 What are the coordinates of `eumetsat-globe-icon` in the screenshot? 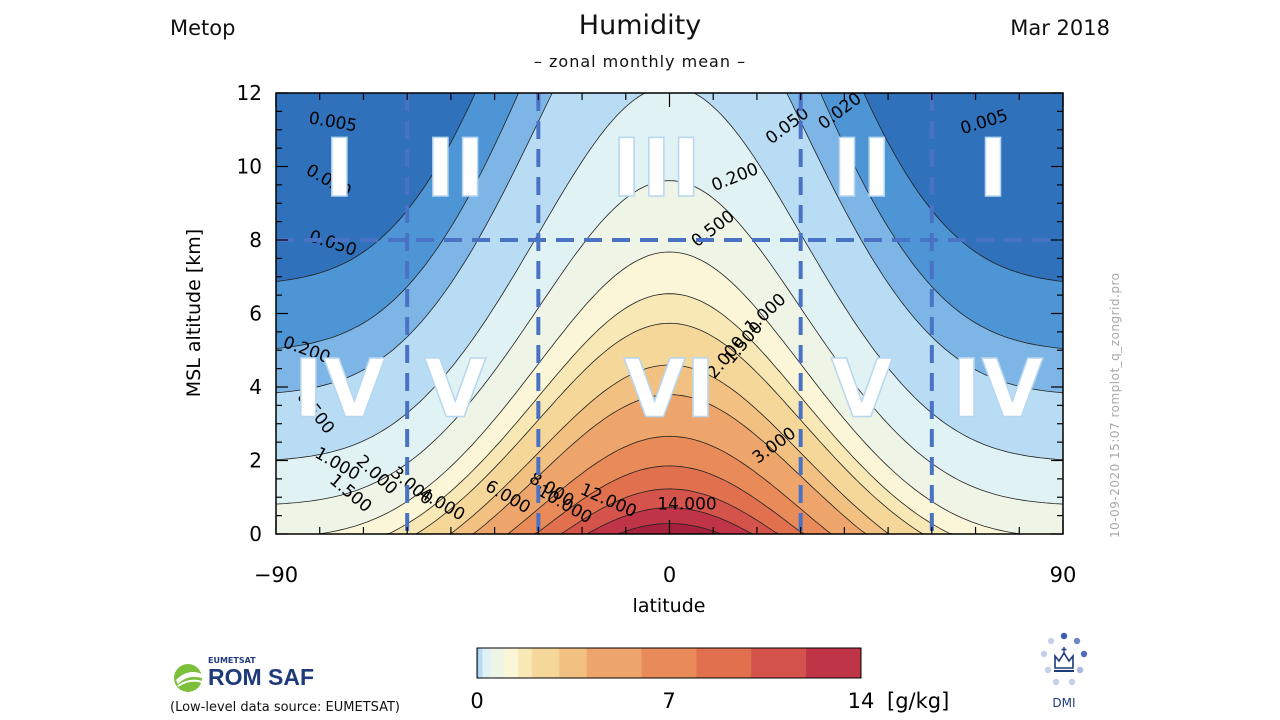 It's located at (188, 678).